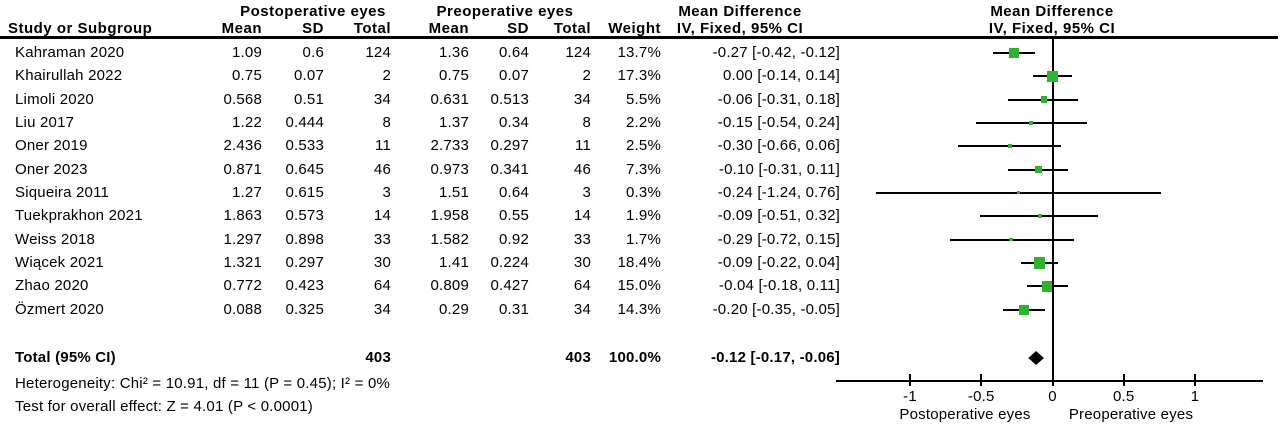 Image resolution: width=1280 pixels, height=430 pixels. Describe the element at coordinates (981, 396) in the screenshot. I see `x-axis-tick-label: -0.5` at that location.